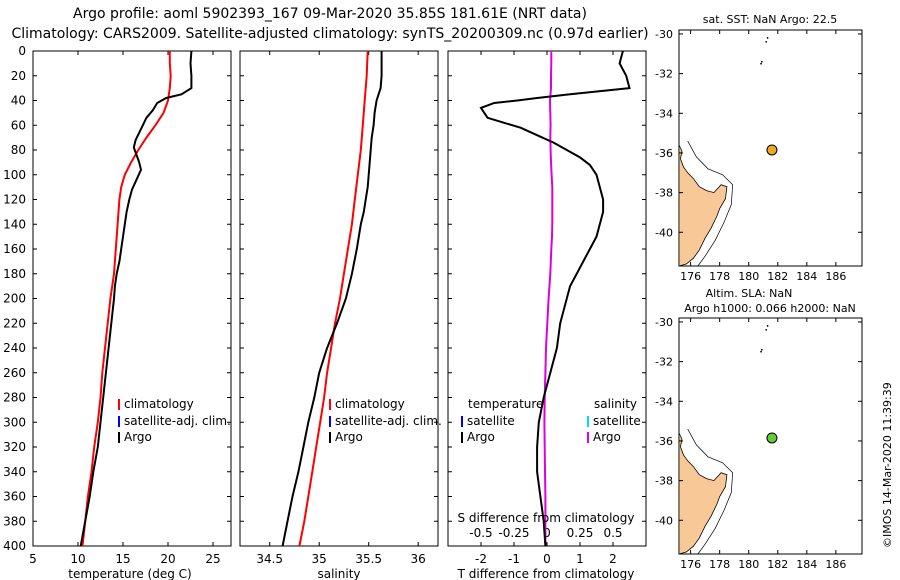 The width and height of the screenshot is (900, 580). What do you see at coordinates (505, 404) in the screenshot?
I see `legend-temperature-heading: temperature` at bounding box center [505, 404].